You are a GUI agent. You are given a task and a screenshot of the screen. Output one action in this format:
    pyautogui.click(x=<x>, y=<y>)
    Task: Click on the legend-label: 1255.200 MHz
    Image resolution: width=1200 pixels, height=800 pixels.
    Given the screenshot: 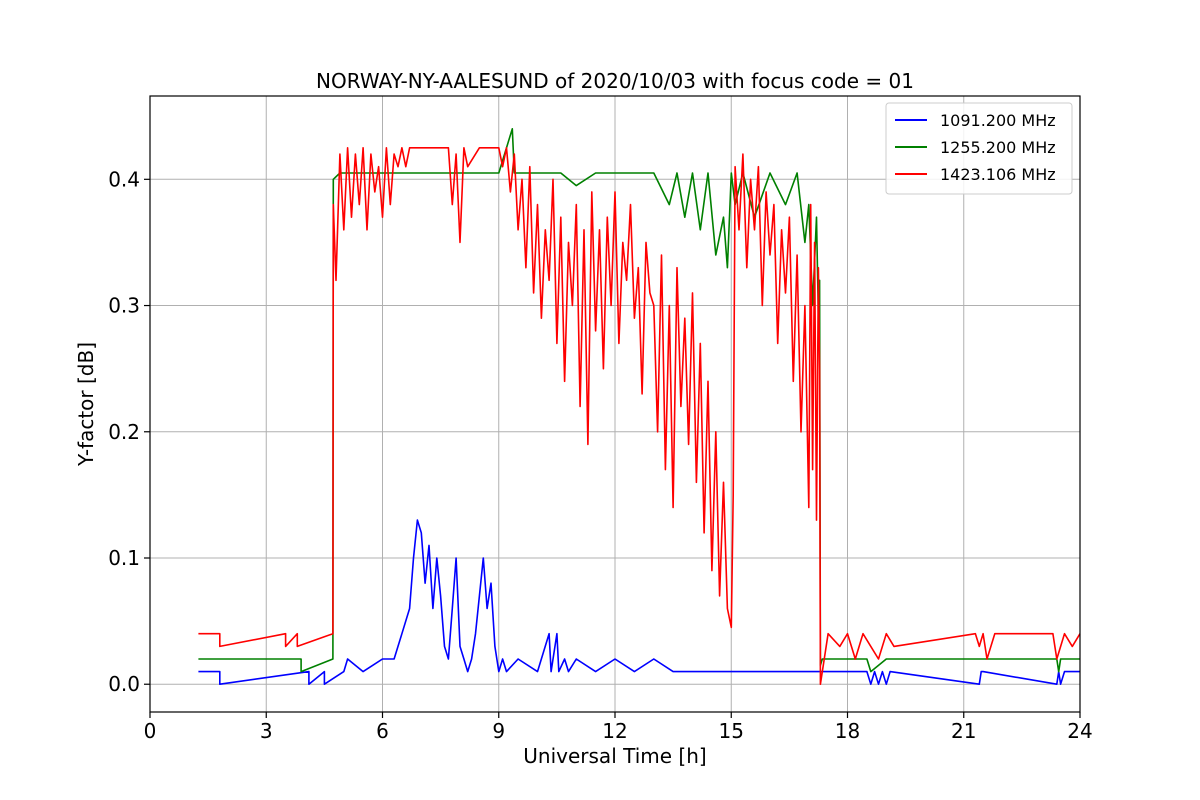 What is the action you would take?
    pyautogui.click(x=998, y=147)
    